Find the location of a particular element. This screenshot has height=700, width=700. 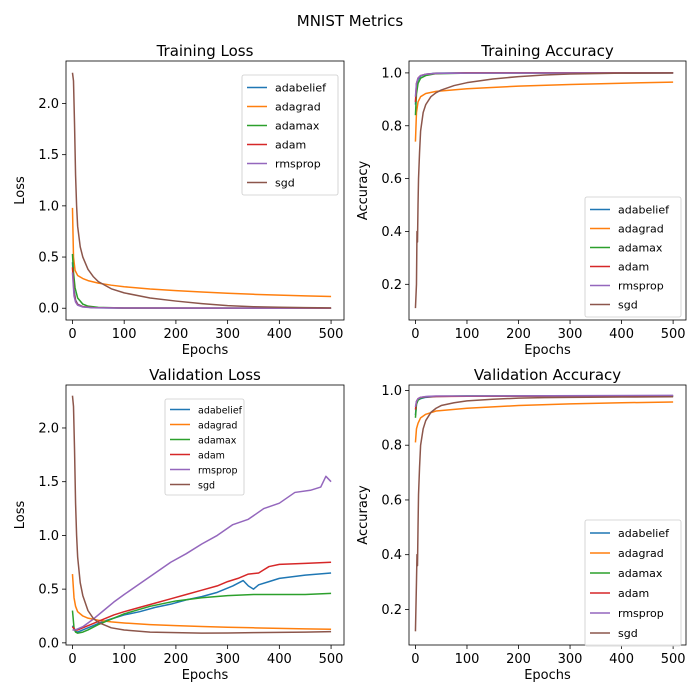

chart-title: Validation Accuracy is located at coordinates (547, 375).